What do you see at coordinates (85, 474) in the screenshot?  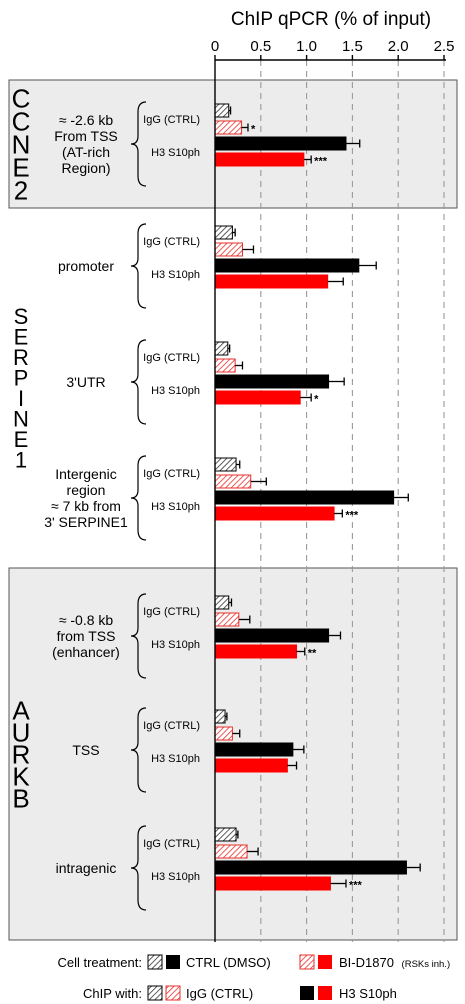 I see `region-label: Intergenic` at bounding box center [85, 474].